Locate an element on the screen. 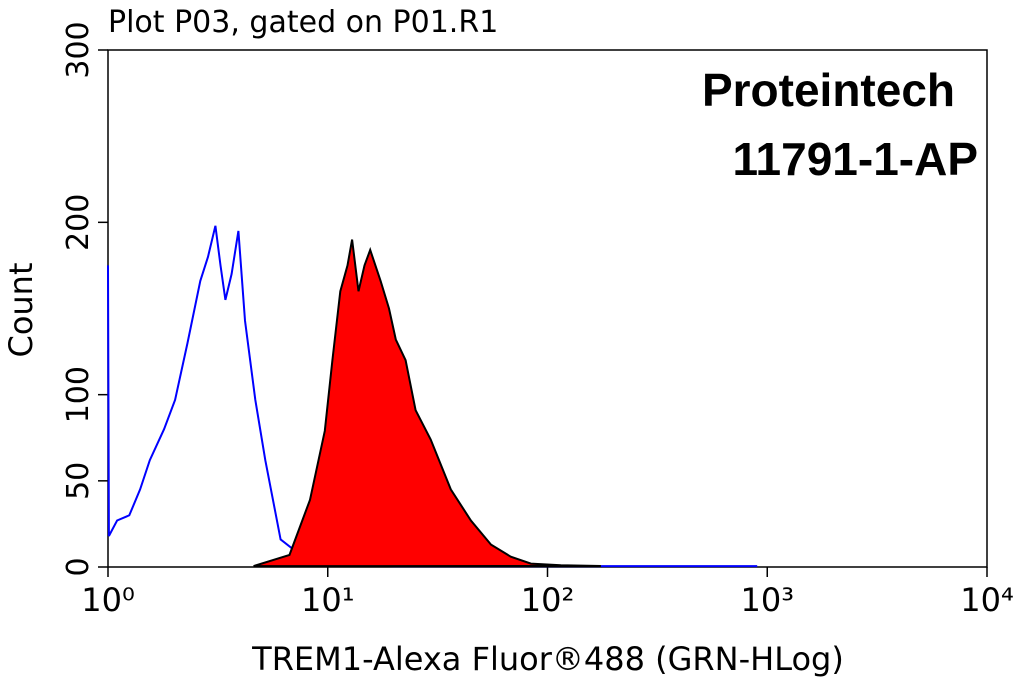 This screenshot has height=683, width=1015. y-axis-label: Count is located at coordinates (21, 309).